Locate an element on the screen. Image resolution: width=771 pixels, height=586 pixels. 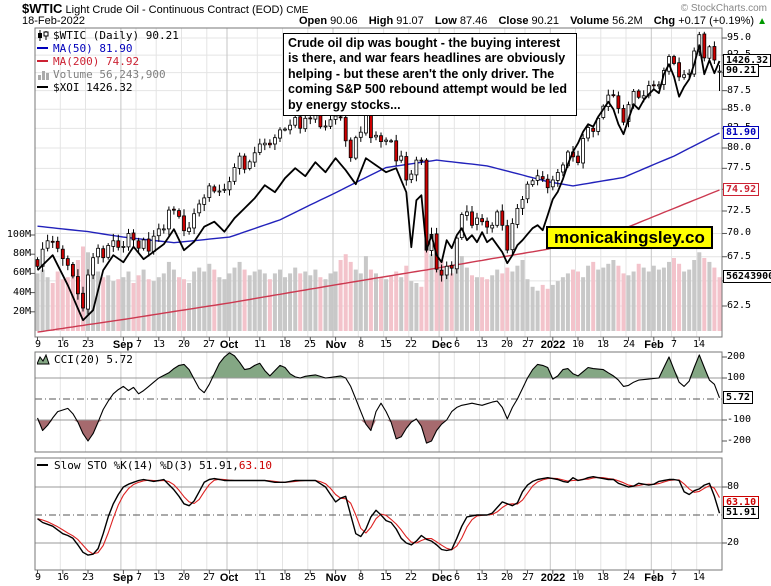
sto-k-value: 51.91 is located at coordinates (216, 465).